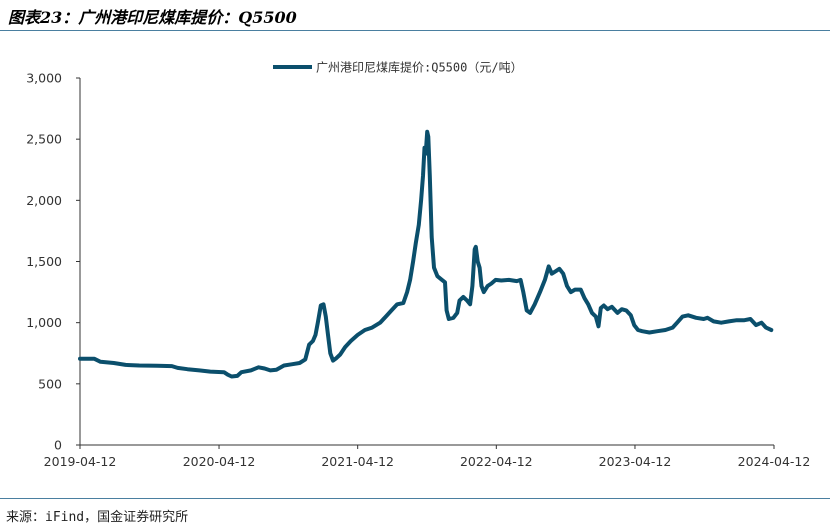 This screenshot has height=529, width=830. Describe the element at coordinates (80, 461) in the screenshot. I see `x-tick-label: 2019-04-12` at that location.